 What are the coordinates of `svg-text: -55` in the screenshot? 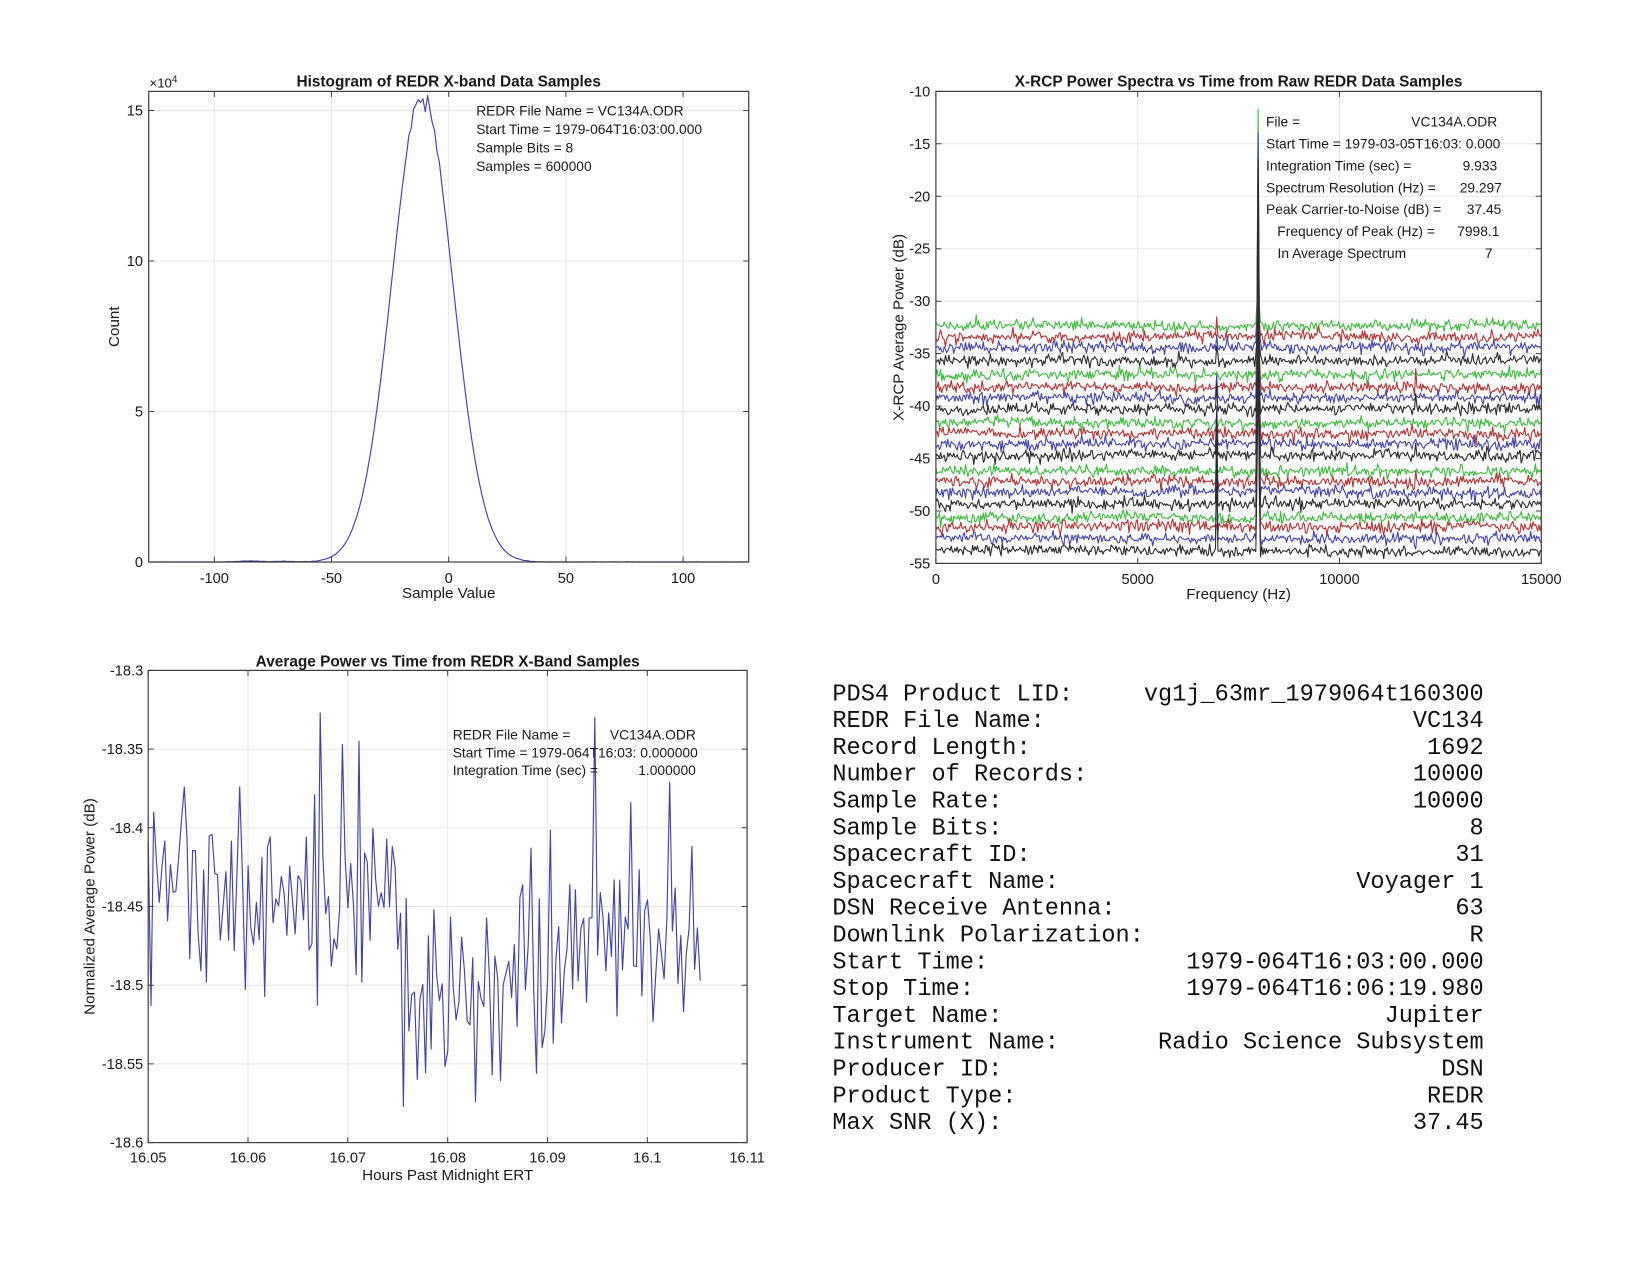 It's located at (919, 564).